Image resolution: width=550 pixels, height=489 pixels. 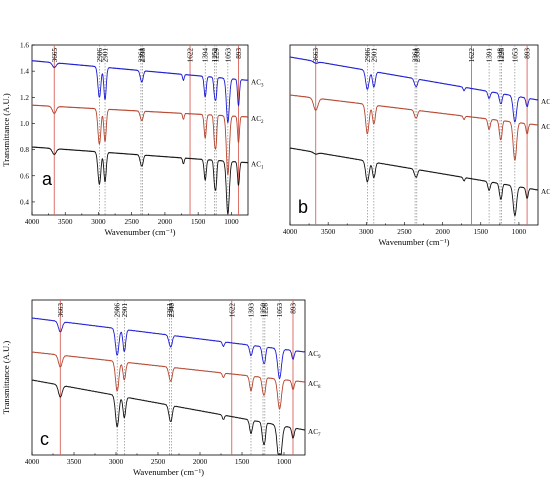 I want to click on peak-marker-label: 2340, so click(x=172, y=310).